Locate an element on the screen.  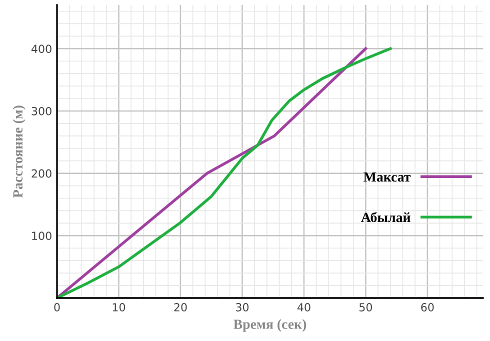
x-tick-label: 40 is located at coordinates (303, 307).